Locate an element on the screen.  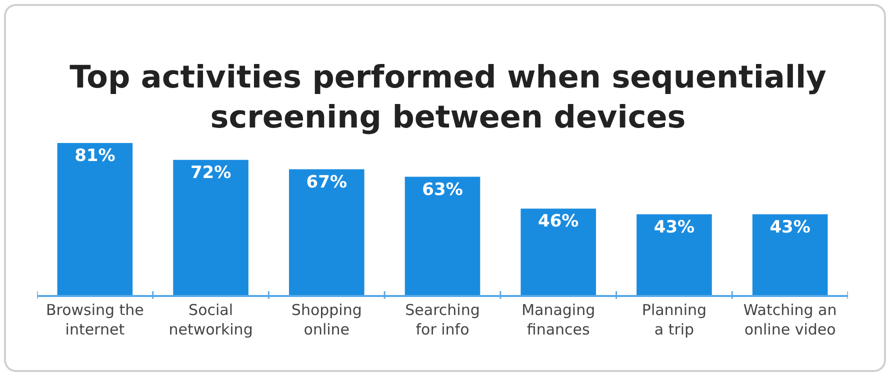
x-tick-label: Searching for info is located at coordinates (442, 319).